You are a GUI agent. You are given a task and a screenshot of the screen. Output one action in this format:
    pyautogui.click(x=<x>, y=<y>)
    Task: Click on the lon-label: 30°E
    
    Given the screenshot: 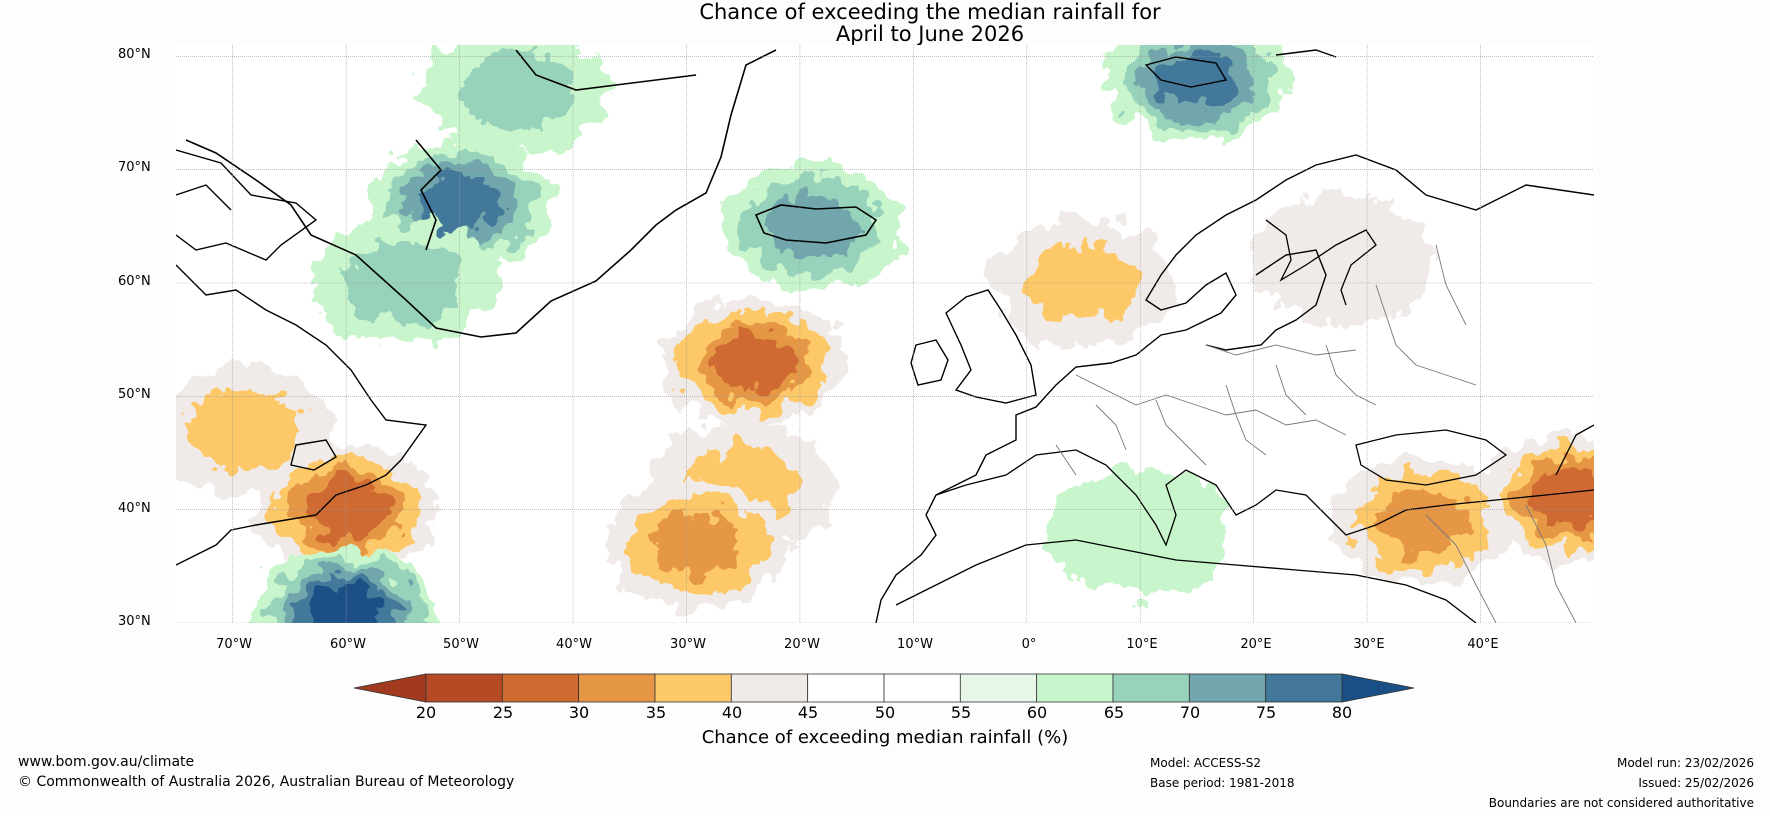 What is the action you would take?
    pyautogui.click(x=1369, y=644)
    